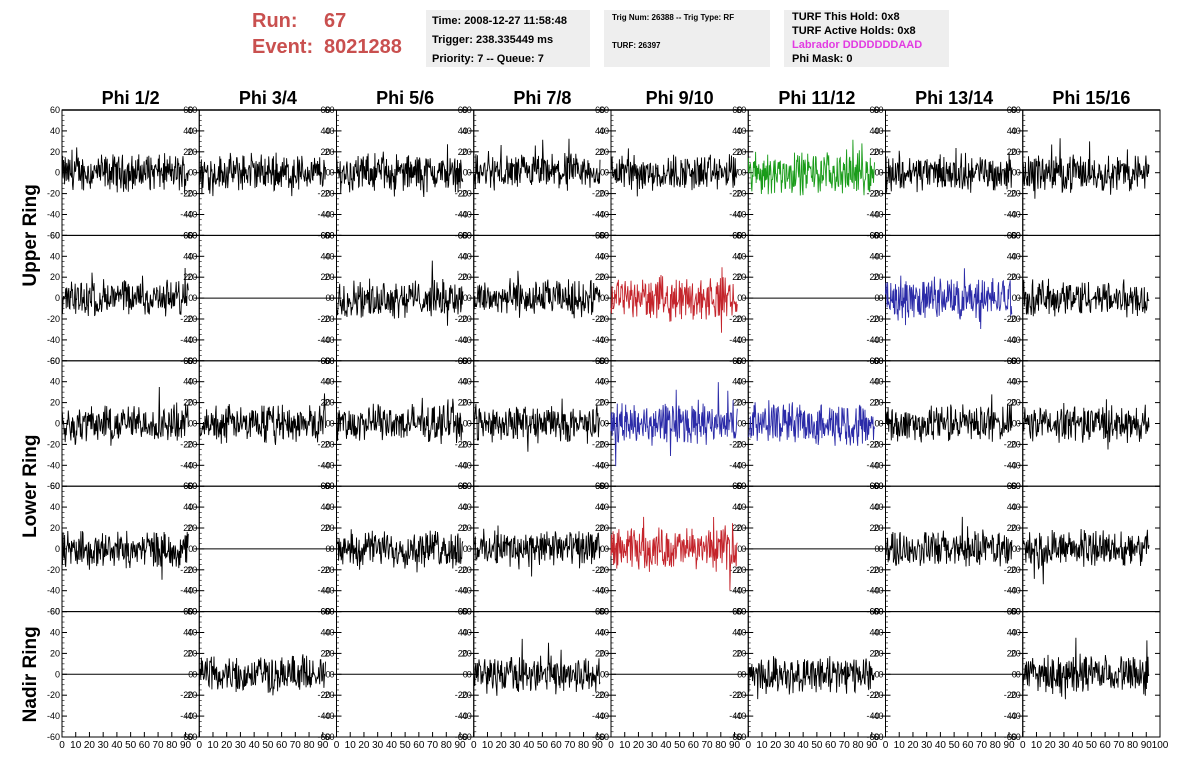 The height and width of the screenshot is (772, 1196). I want to click on x-tick-label: 90, so click(735, 745).